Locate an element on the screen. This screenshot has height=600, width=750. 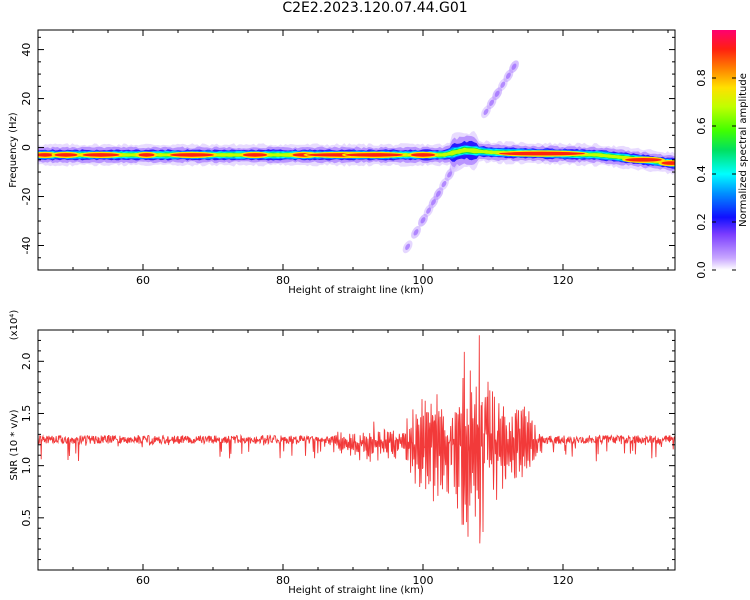
y-tick-label: 40 is located at coordinates (26, 50).